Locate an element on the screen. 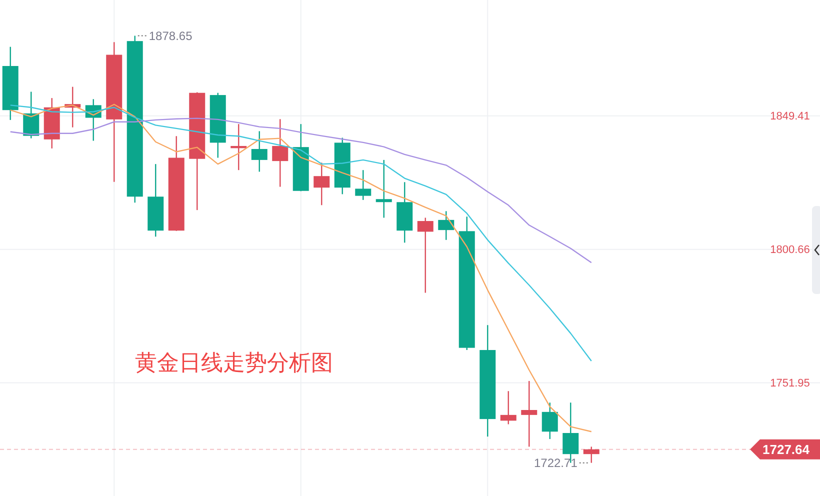 This screenshot has width=820, height=496. y-tick-label: 1849.41 is located at coordinates (790, 116).